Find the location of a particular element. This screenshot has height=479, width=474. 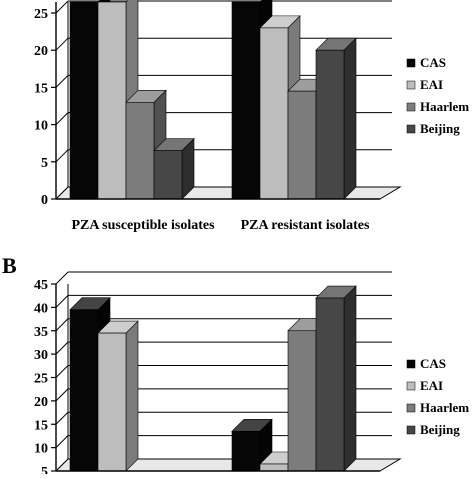

x-category-label: PZA resistant isolates is located at coordinates (305, 225).